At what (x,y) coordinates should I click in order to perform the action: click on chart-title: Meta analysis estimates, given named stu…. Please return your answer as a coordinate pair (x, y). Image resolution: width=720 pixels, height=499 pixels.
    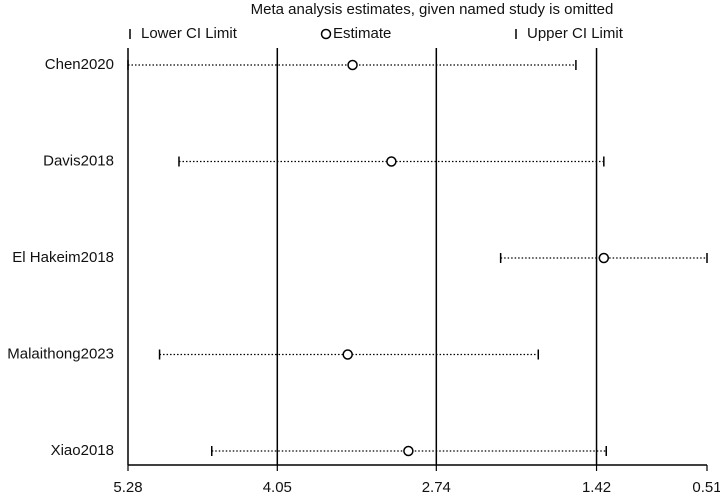
    Looking at the image, I should click on (432, 9).